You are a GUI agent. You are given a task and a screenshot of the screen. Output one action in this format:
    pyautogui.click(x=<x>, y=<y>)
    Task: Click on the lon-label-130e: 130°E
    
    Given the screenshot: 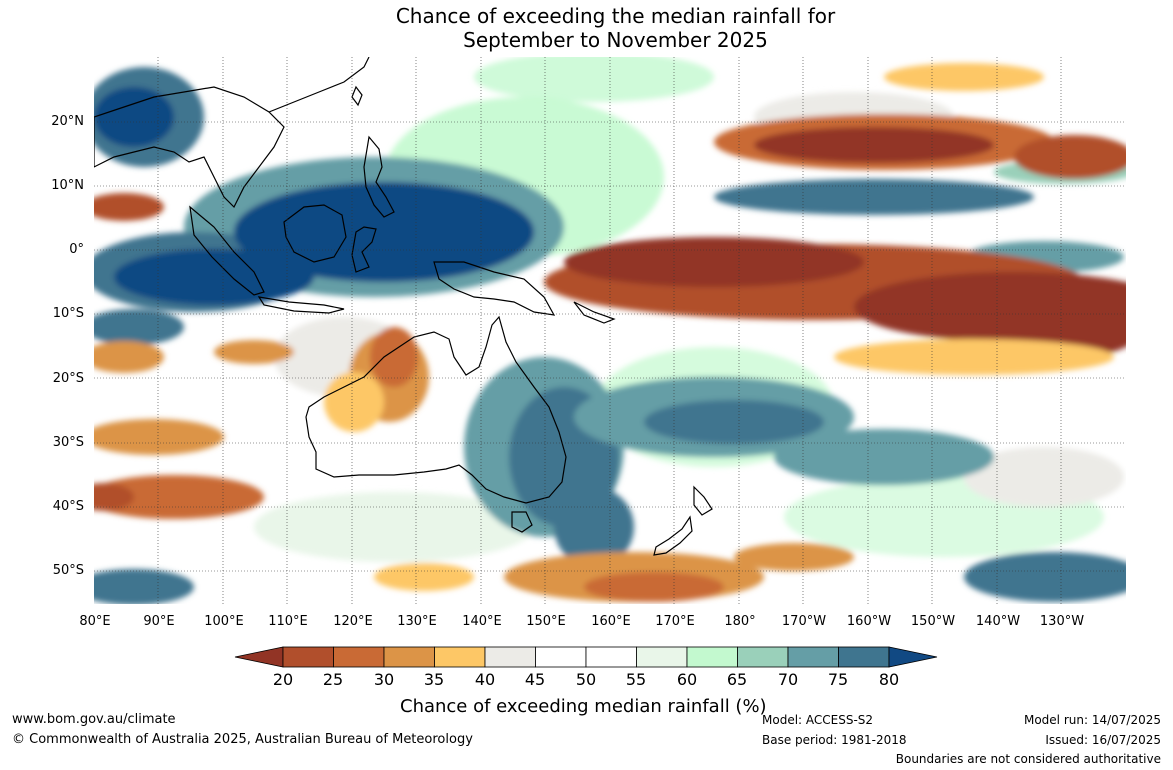 What is the action you would take?
    pyautogui.click(x=417, y=621)
    